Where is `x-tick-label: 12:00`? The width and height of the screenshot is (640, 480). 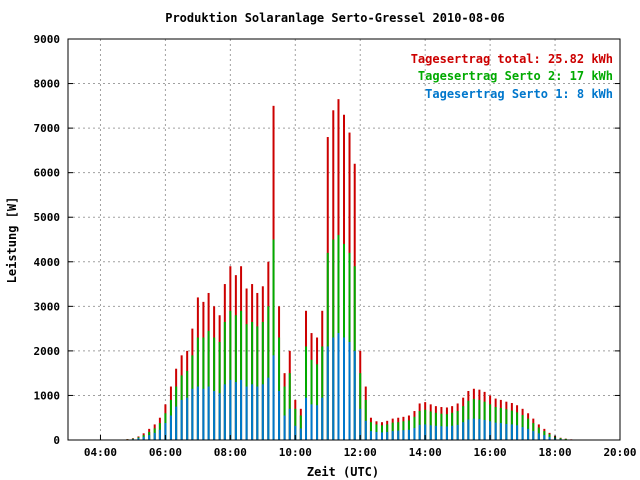 x-tick-label: 12:00 is located at coordinates (360, 452).